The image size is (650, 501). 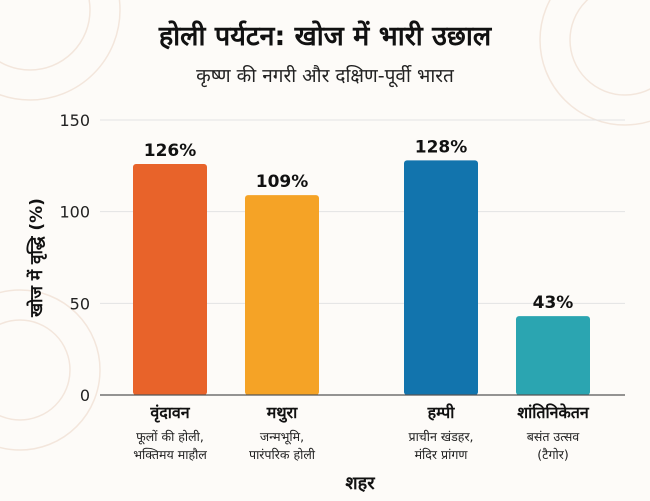 I want to click on bar-value-label: 128%, so click(x=441, y=147).